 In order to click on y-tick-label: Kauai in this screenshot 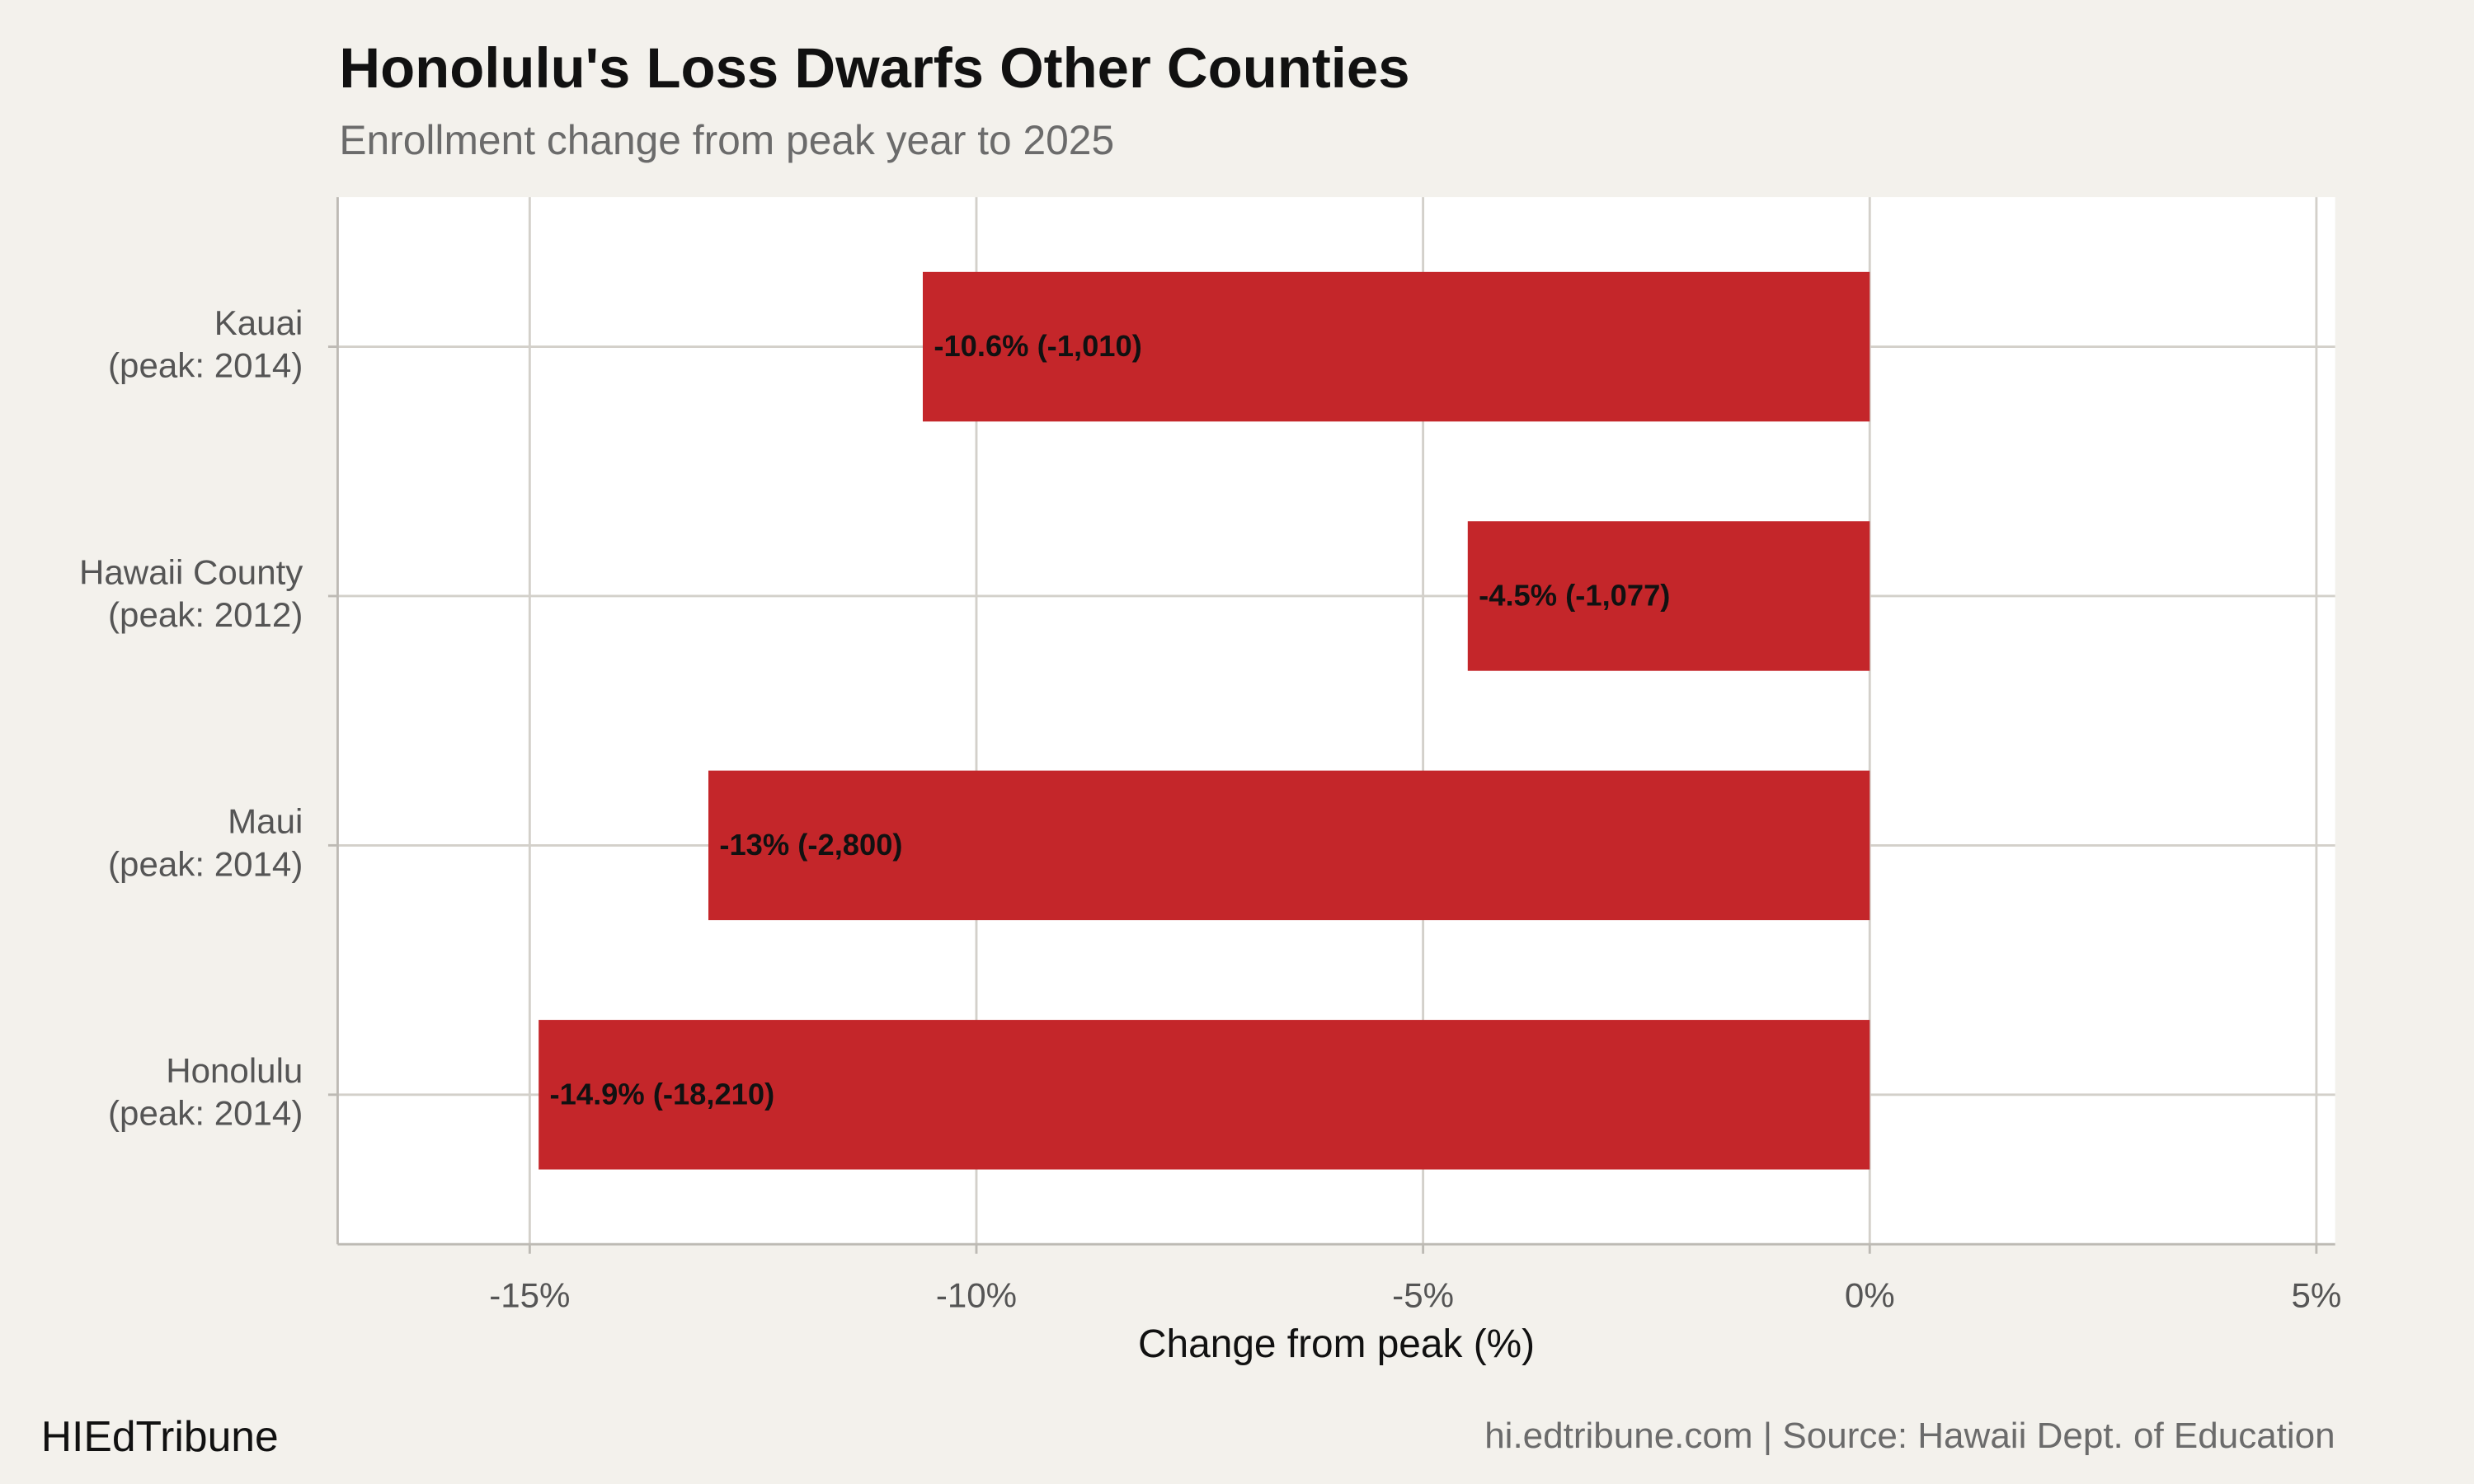, I will do `click(258, 322)`.